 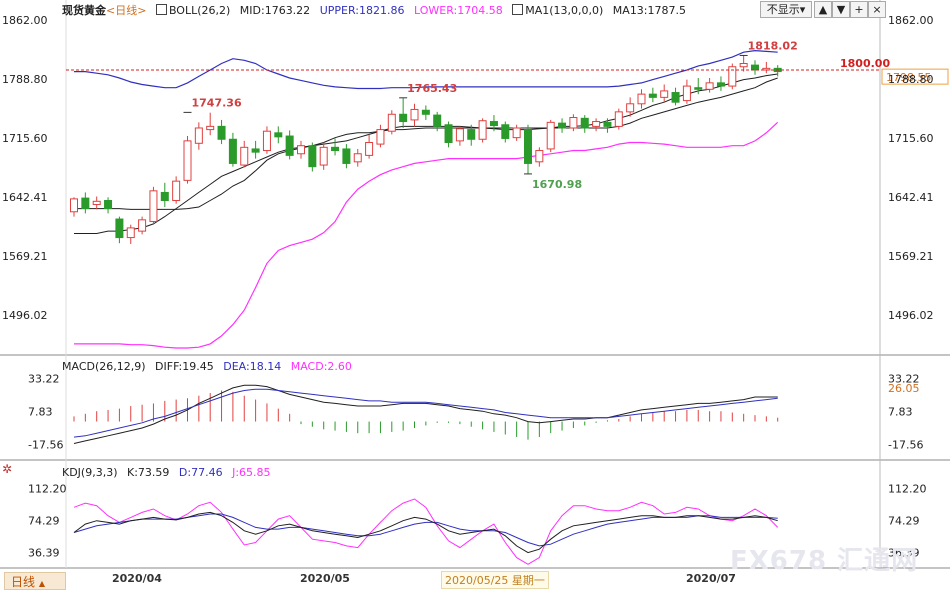 What do you see at coordinates (877, 9) in the screenshot?
I see `close-panel-button: ×` at bounding box center [877, 9].